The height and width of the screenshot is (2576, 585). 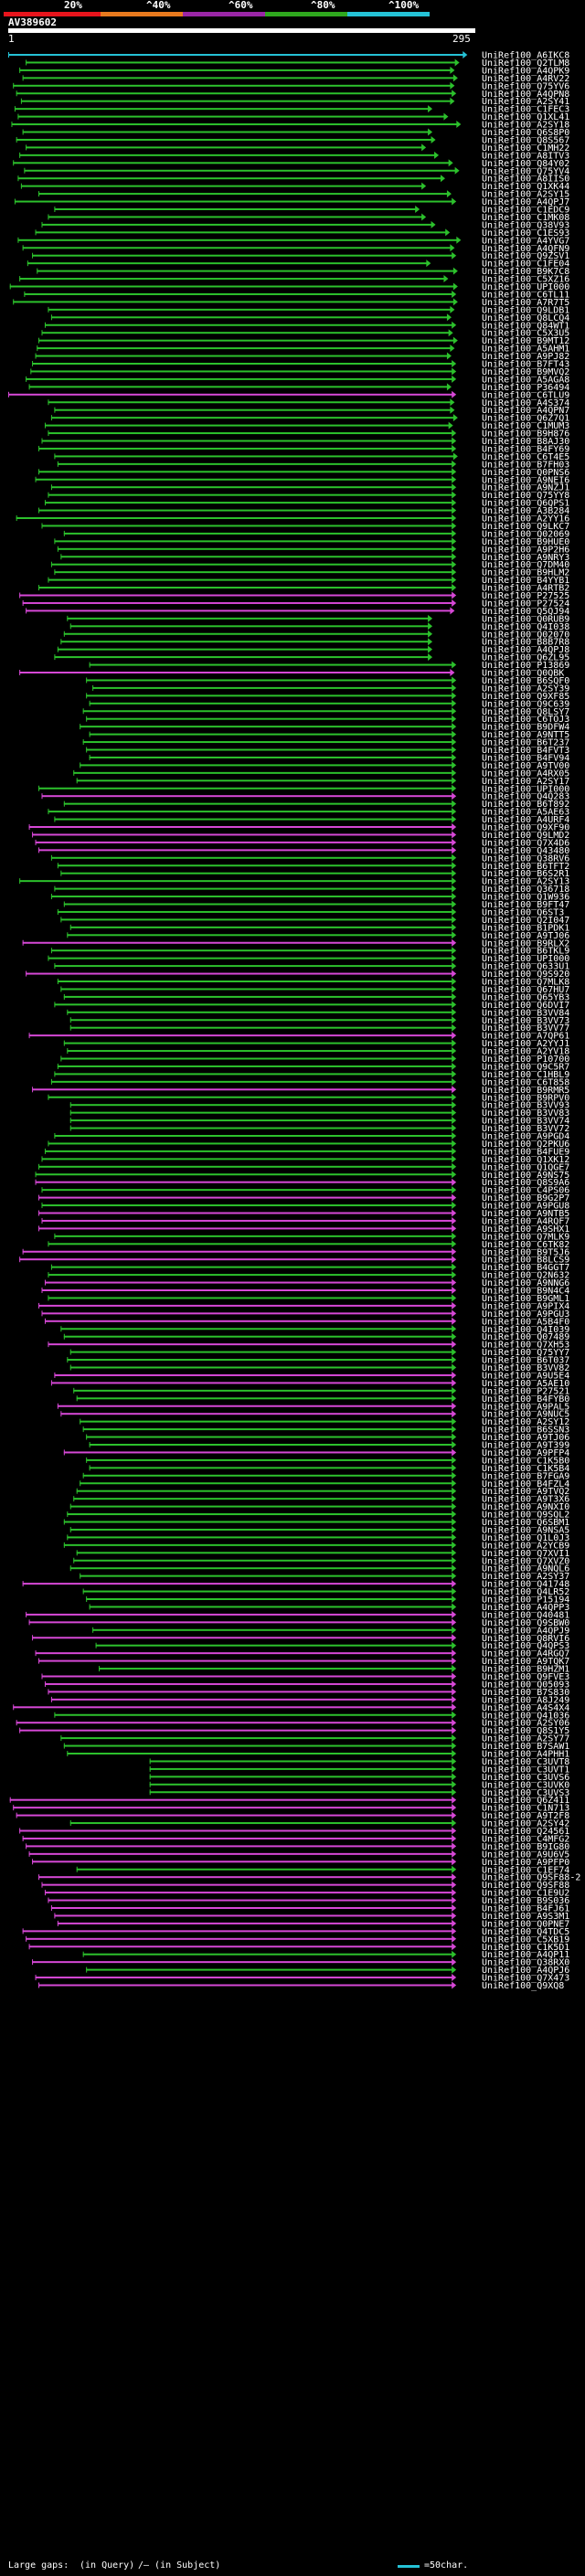 What do you see at coordinates (307, 1283) in the screenshot?
I see `hit-row: UniRef100_A9NNG6` at bounding box center [307, 1283].